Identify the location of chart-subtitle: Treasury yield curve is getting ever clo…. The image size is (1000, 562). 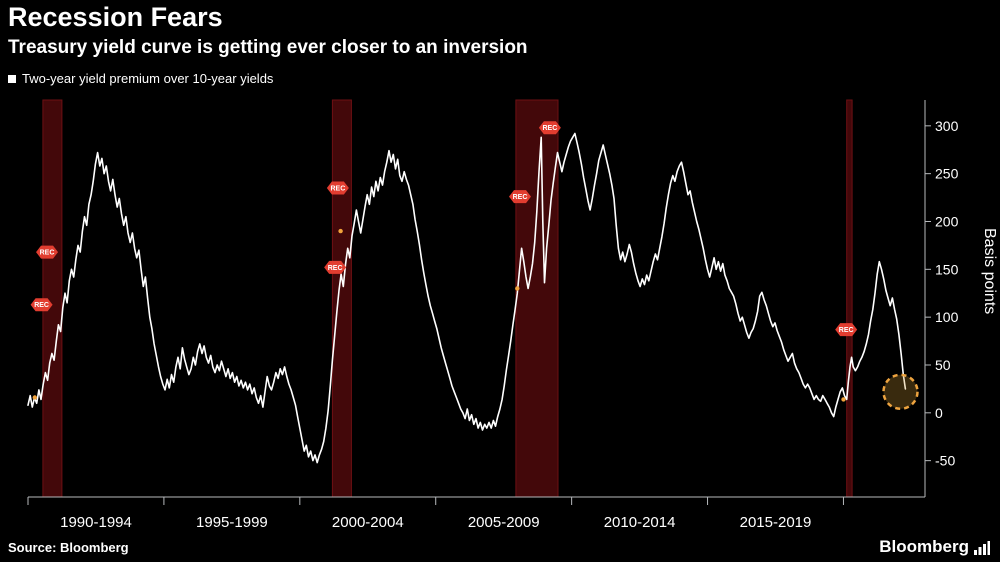
(268, 47).